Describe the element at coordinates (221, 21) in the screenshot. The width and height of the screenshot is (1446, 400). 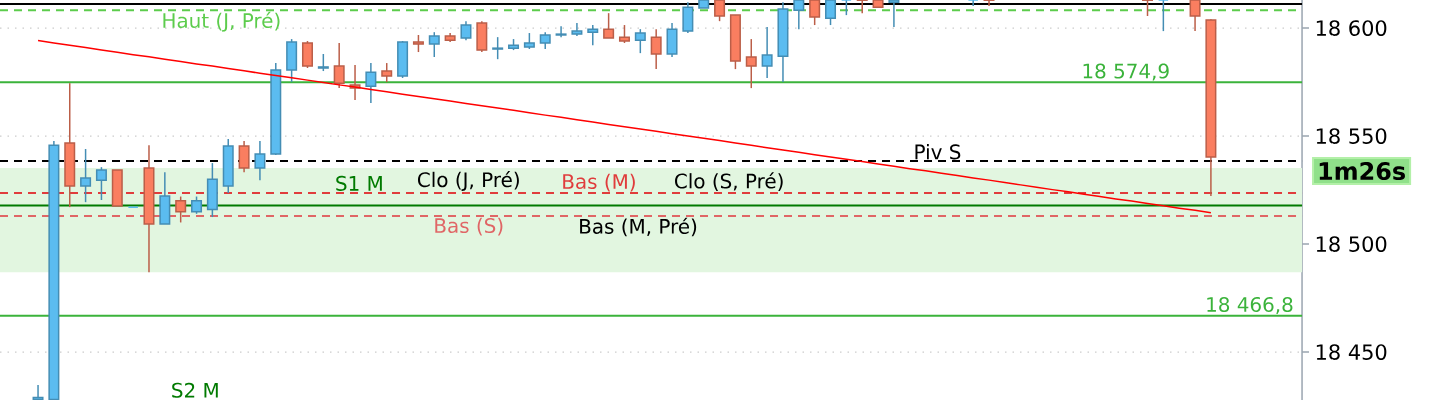
I see `ref-line-label: Haut (J, Pré)` at that location.